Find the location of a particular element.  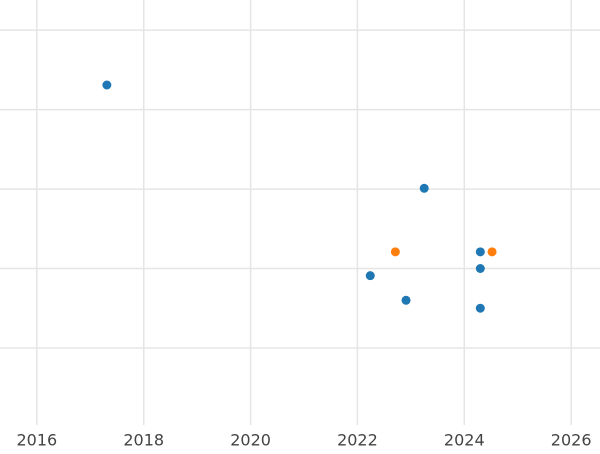

x-tick-label: 2026 is located at coordinates (571, 440).